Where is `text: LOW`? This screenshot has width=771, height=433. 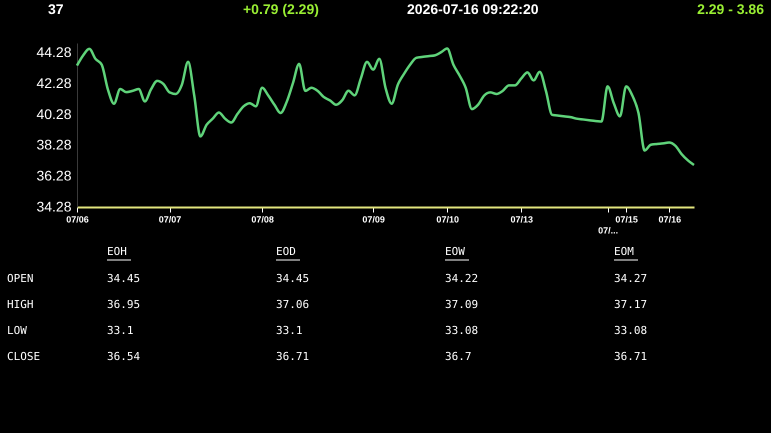
text: LOW is located at coordinates (17, 330).